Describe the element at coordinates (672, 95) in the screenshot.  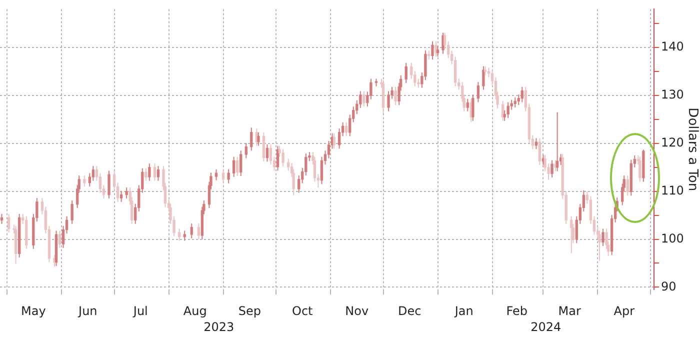
I see `y-tick-label: 130` at that location.